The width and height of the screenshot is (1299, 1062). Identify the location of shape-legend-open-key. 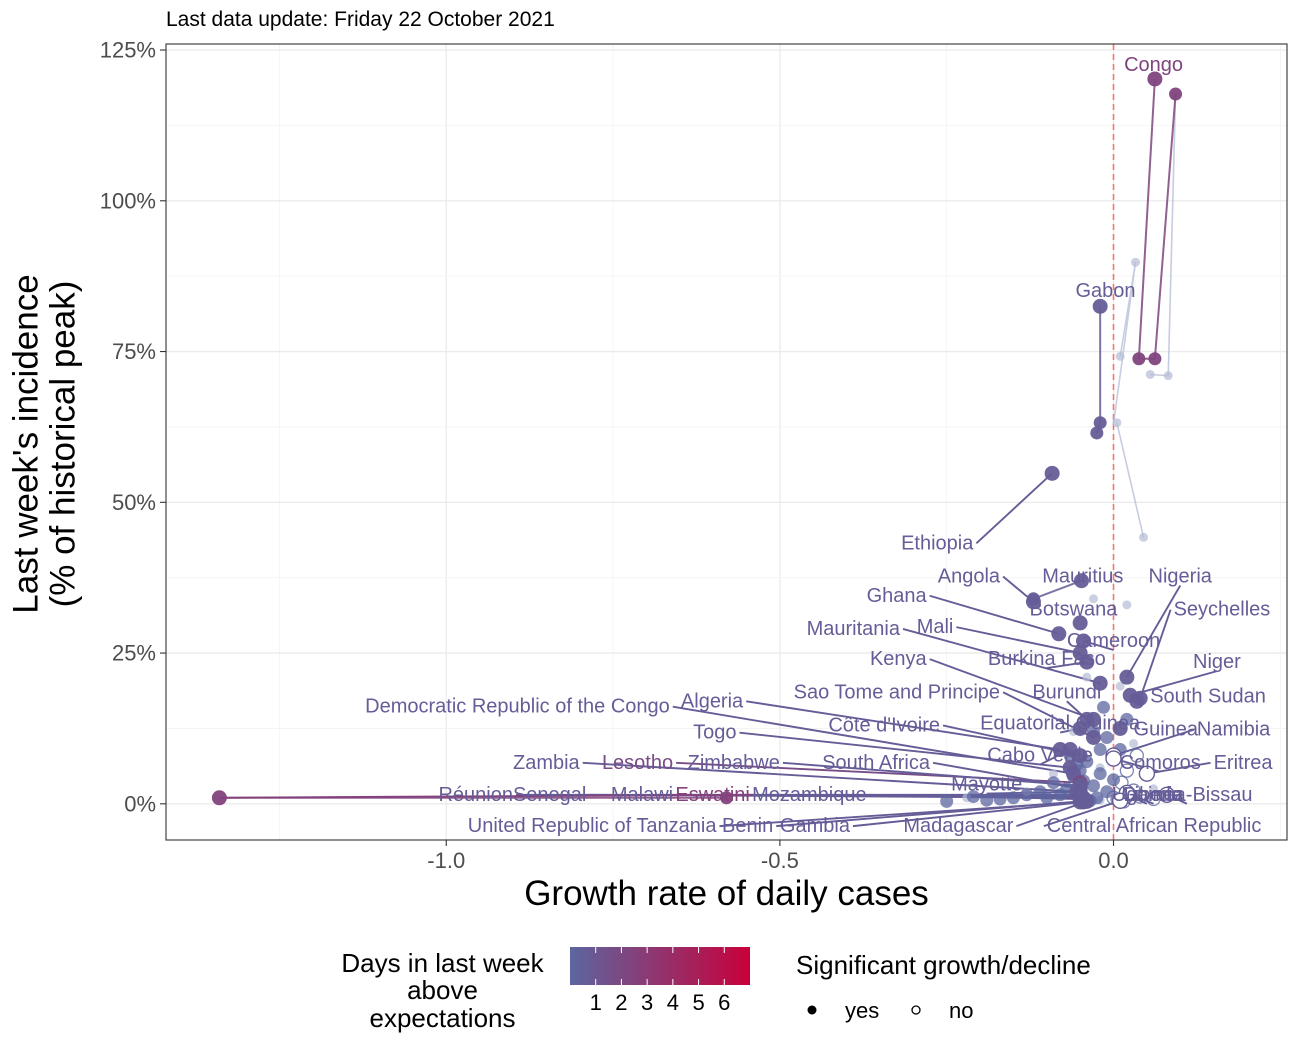
(916, 1010).